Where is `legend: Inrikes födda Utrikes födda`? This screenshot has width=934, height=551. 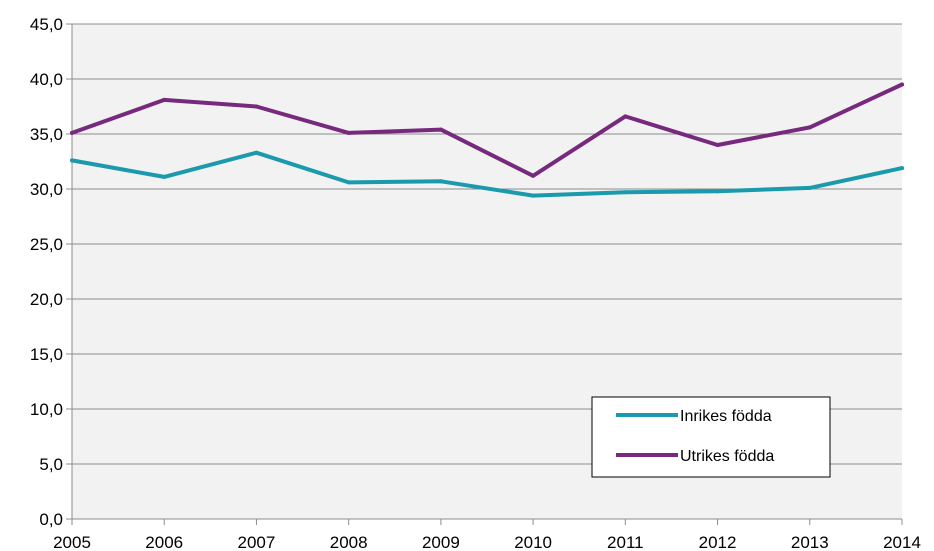
legend: Inrikes födda Utrikes födda is located at coordinates (711, 437).